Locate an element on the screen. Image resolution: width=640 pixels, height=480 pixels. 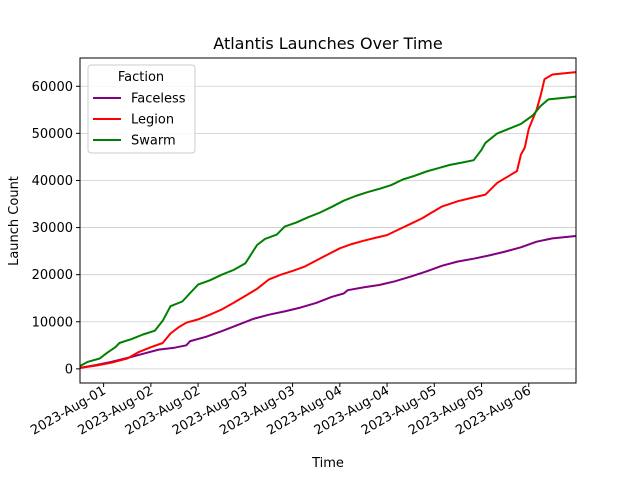
y-axis-title: Launch Count is located at coordinates (14, 221).